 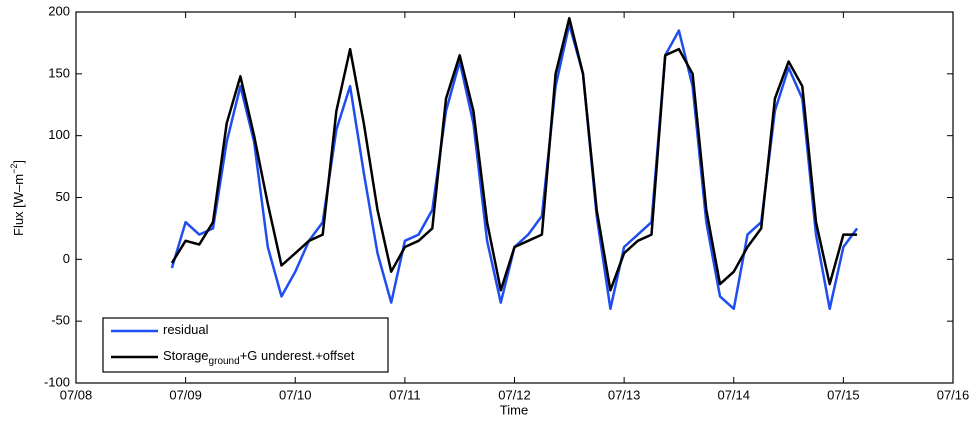 I want to click on x-tick-label: 07/13, so click(x=624, y=394).